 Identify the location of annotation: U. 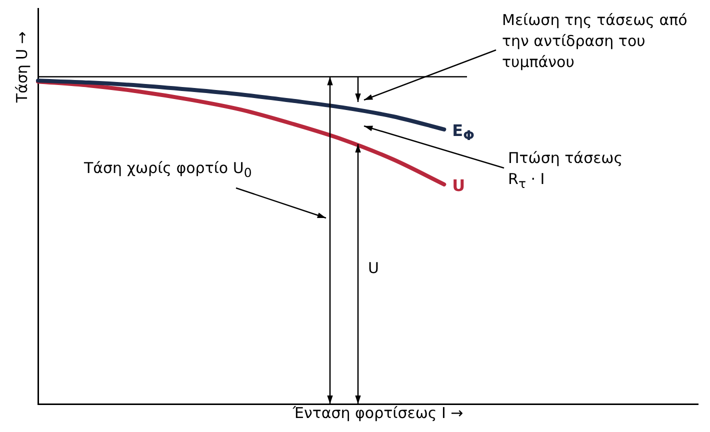
(374, 268).